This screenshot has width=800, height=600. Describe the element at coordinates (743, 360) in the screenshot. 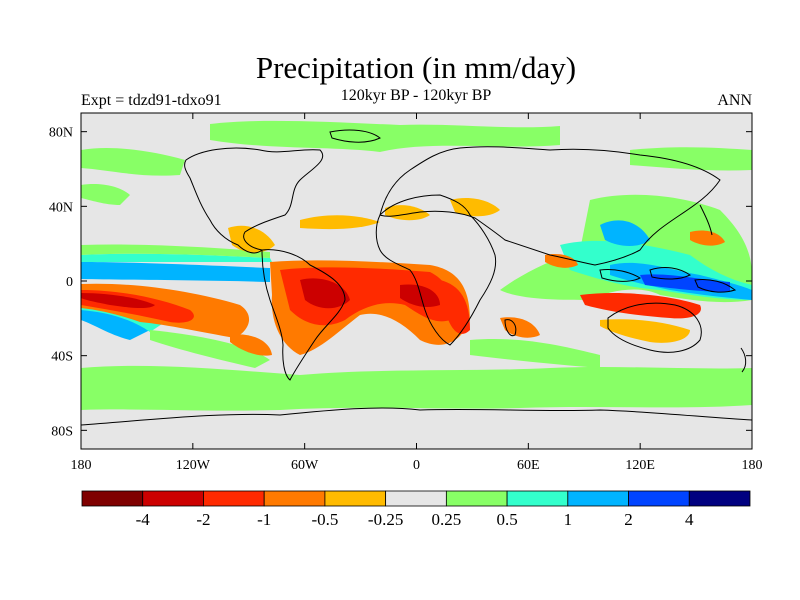

I see `new-zealand-coast` at that location.